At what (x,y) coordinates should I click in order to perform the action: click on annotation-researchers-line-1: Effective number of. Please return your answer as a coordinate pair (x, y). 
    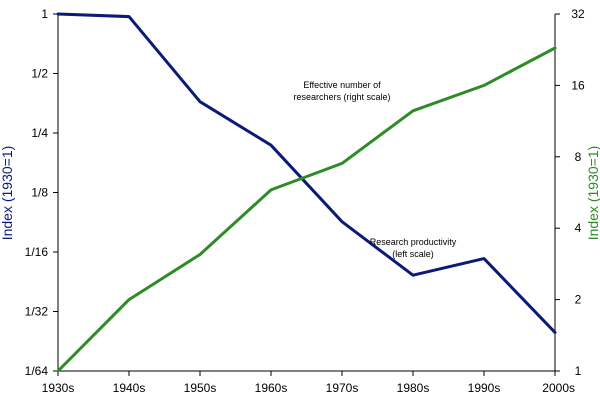
    Looking at the image, I should click on (342, 85).